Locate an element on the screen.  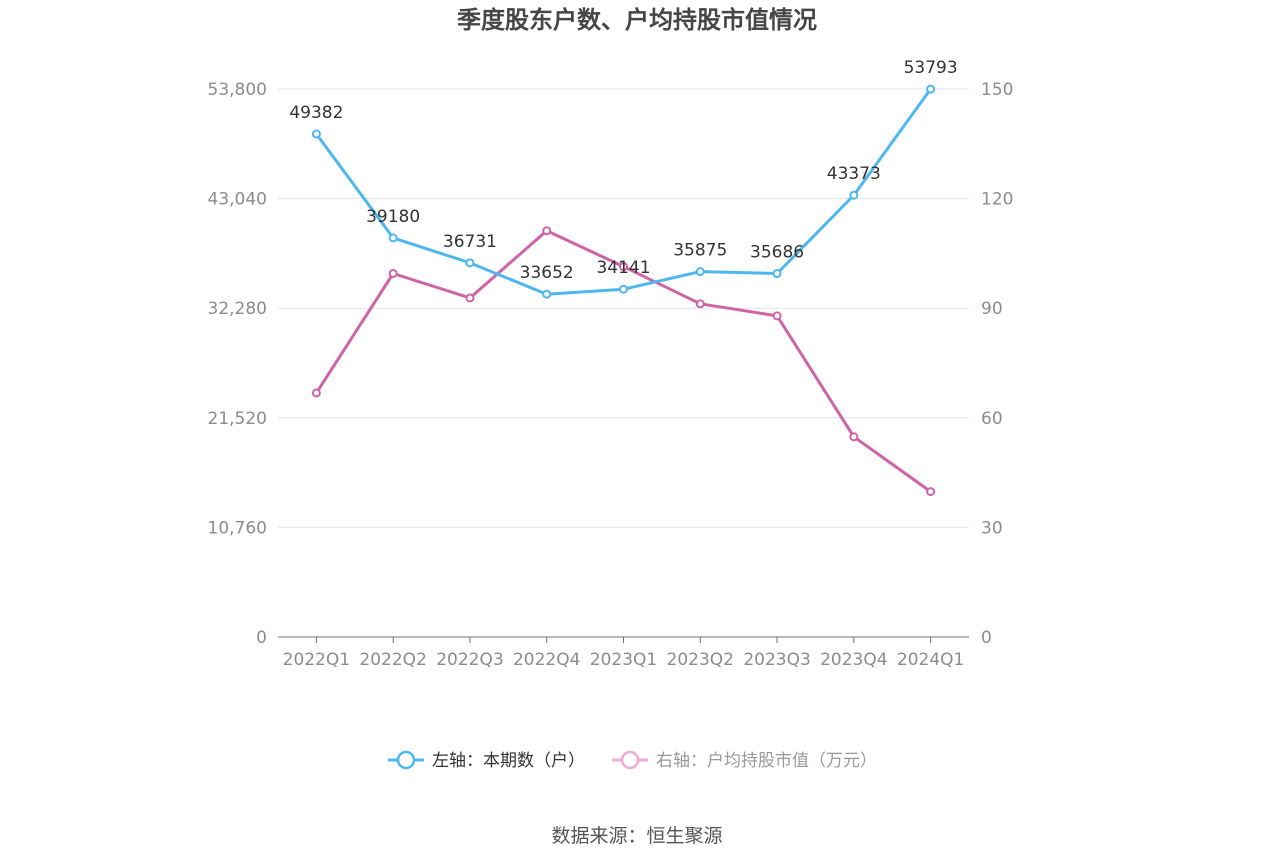
x-axis-tick-label: 2023Q2 is located at coordinates (700, 660).